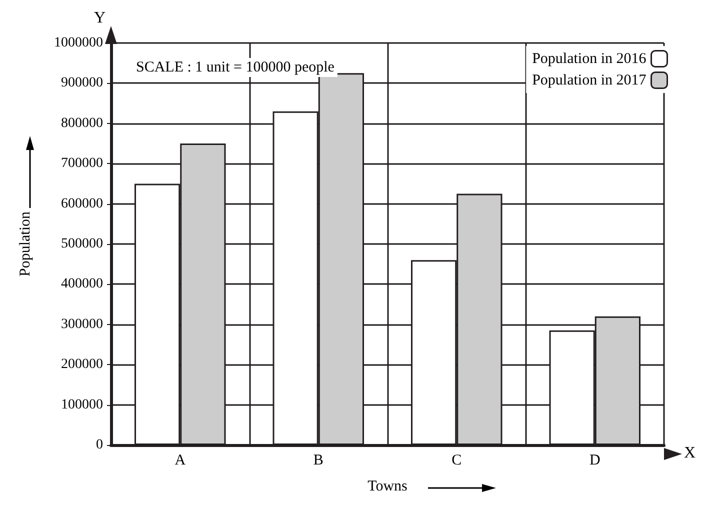  What do you see at coordinates (82, 364) in the screenshot?
I see `y-tick-label: 200000` at bounding box center [82, 364].